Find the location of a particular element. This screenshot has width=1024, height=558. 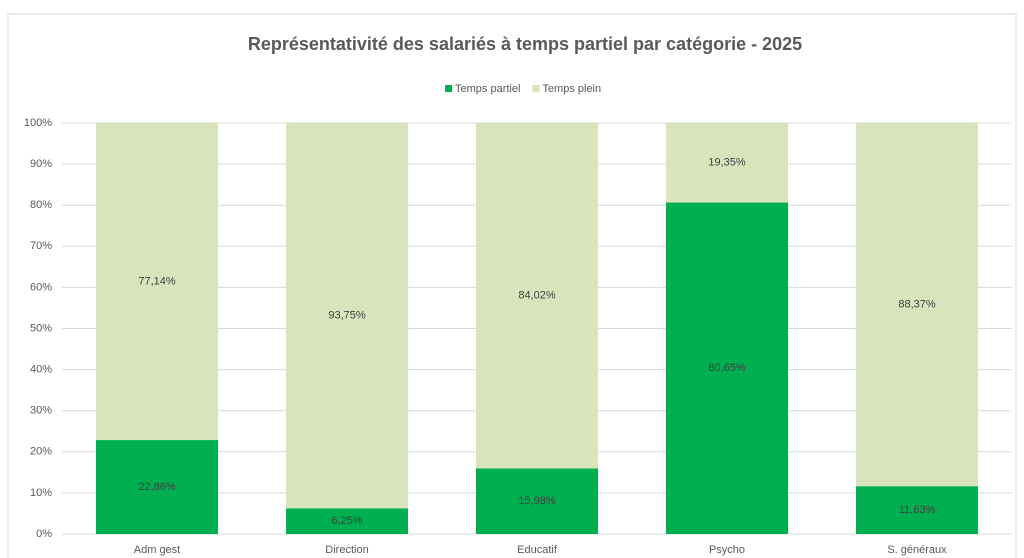

data-label: 6,25% is located at coordinates (346, 521).